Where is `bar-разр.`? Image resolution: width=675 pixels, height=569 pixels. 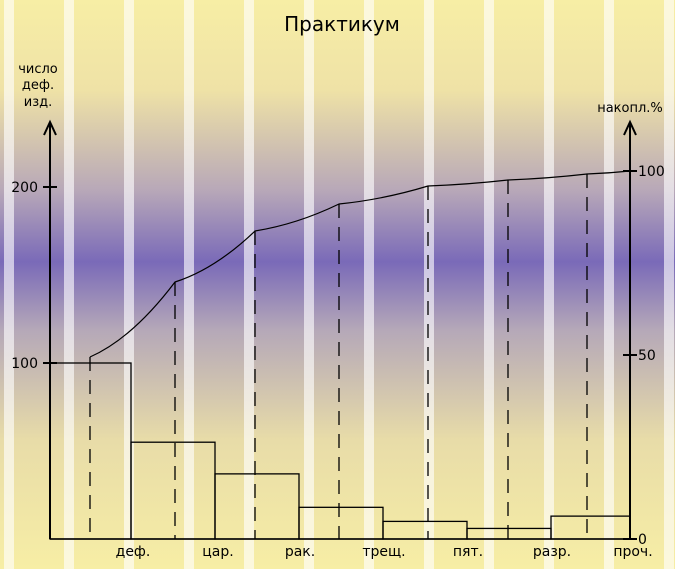 bar-разр. is located at coordinates (509, 533).